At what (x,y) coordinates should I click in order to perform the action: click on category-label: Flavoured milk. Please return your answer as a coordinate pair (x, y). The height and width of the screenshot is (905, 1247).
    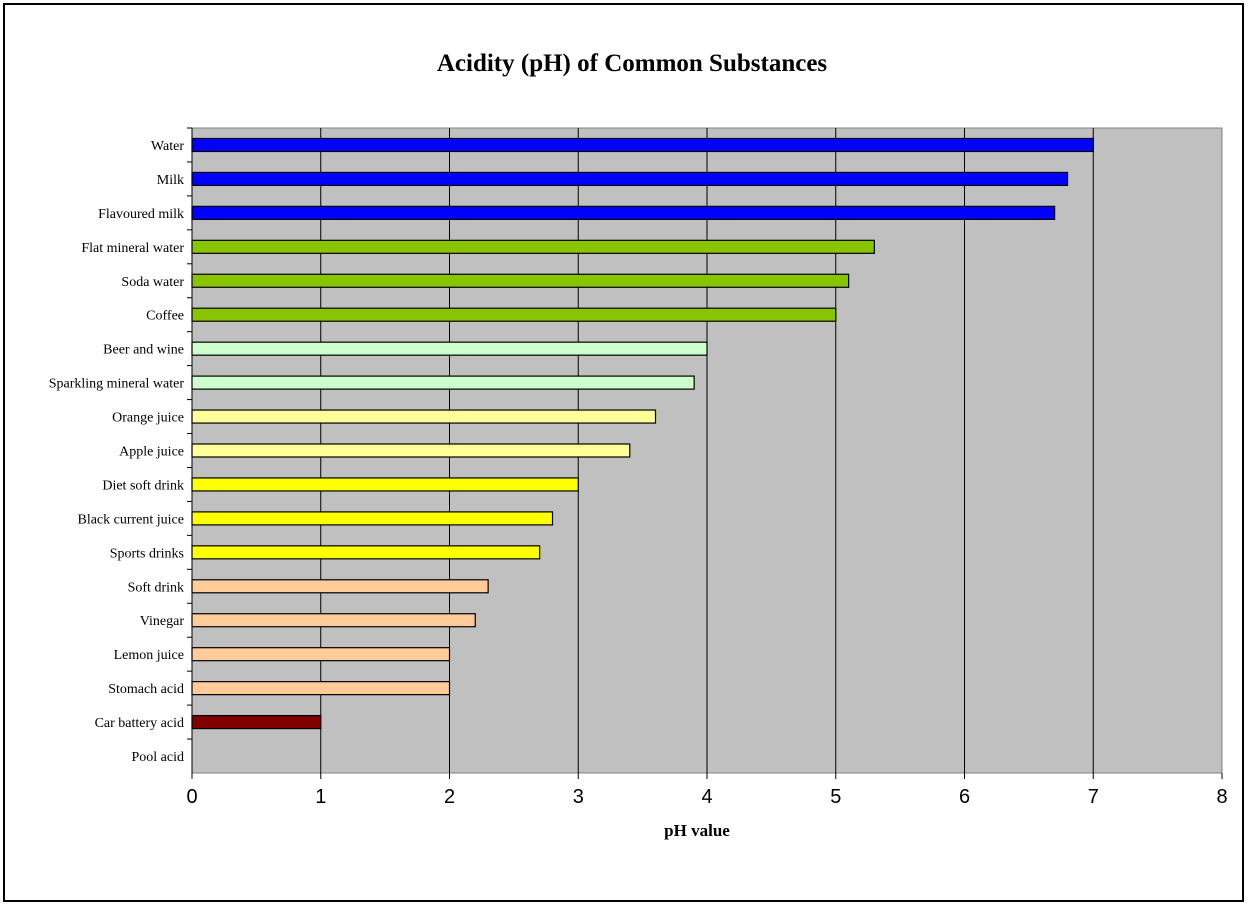
    Looking at the image, I should click on (141, 214).